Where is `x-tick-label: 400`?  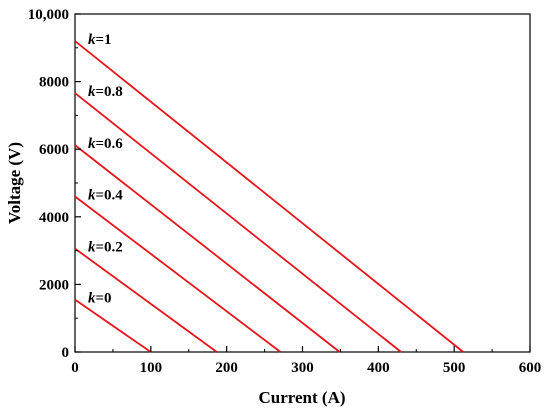 x-tick-label: 400 is located at coordinates (378, 368).